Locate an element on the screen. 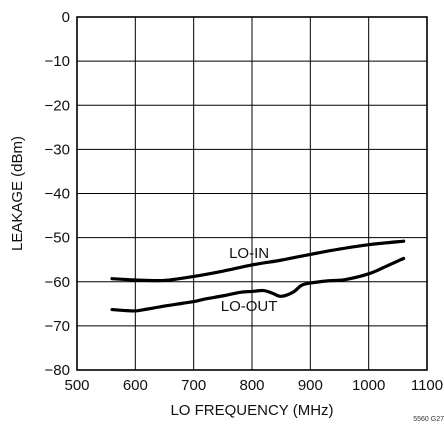 This screenshot has height=424, width=444. x-tick-label: 700 is located at coordinates (193, 385).